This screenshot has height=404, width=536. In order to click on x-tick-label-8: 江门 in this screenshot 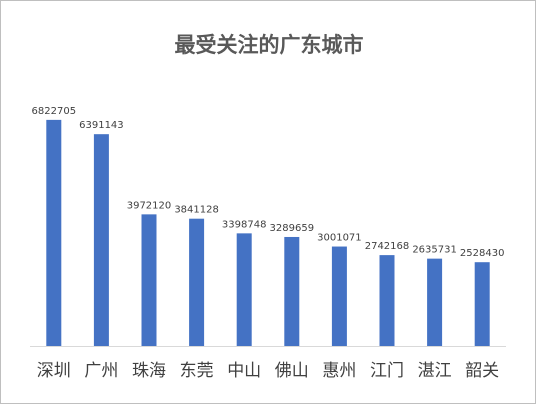, I will do `click(387, 371)`.